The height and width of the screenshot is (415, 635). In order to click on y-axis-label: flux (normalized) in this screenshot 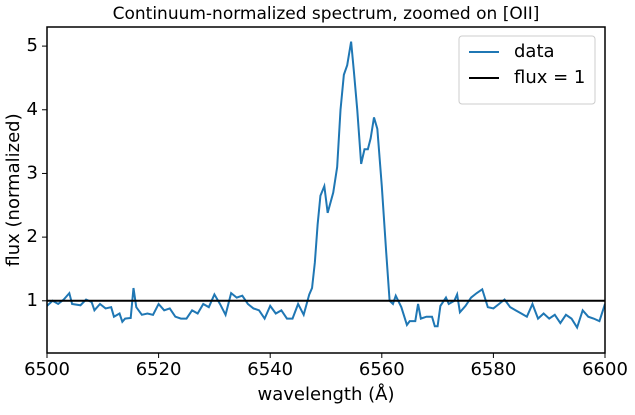, I will do `click(13, 189)`.